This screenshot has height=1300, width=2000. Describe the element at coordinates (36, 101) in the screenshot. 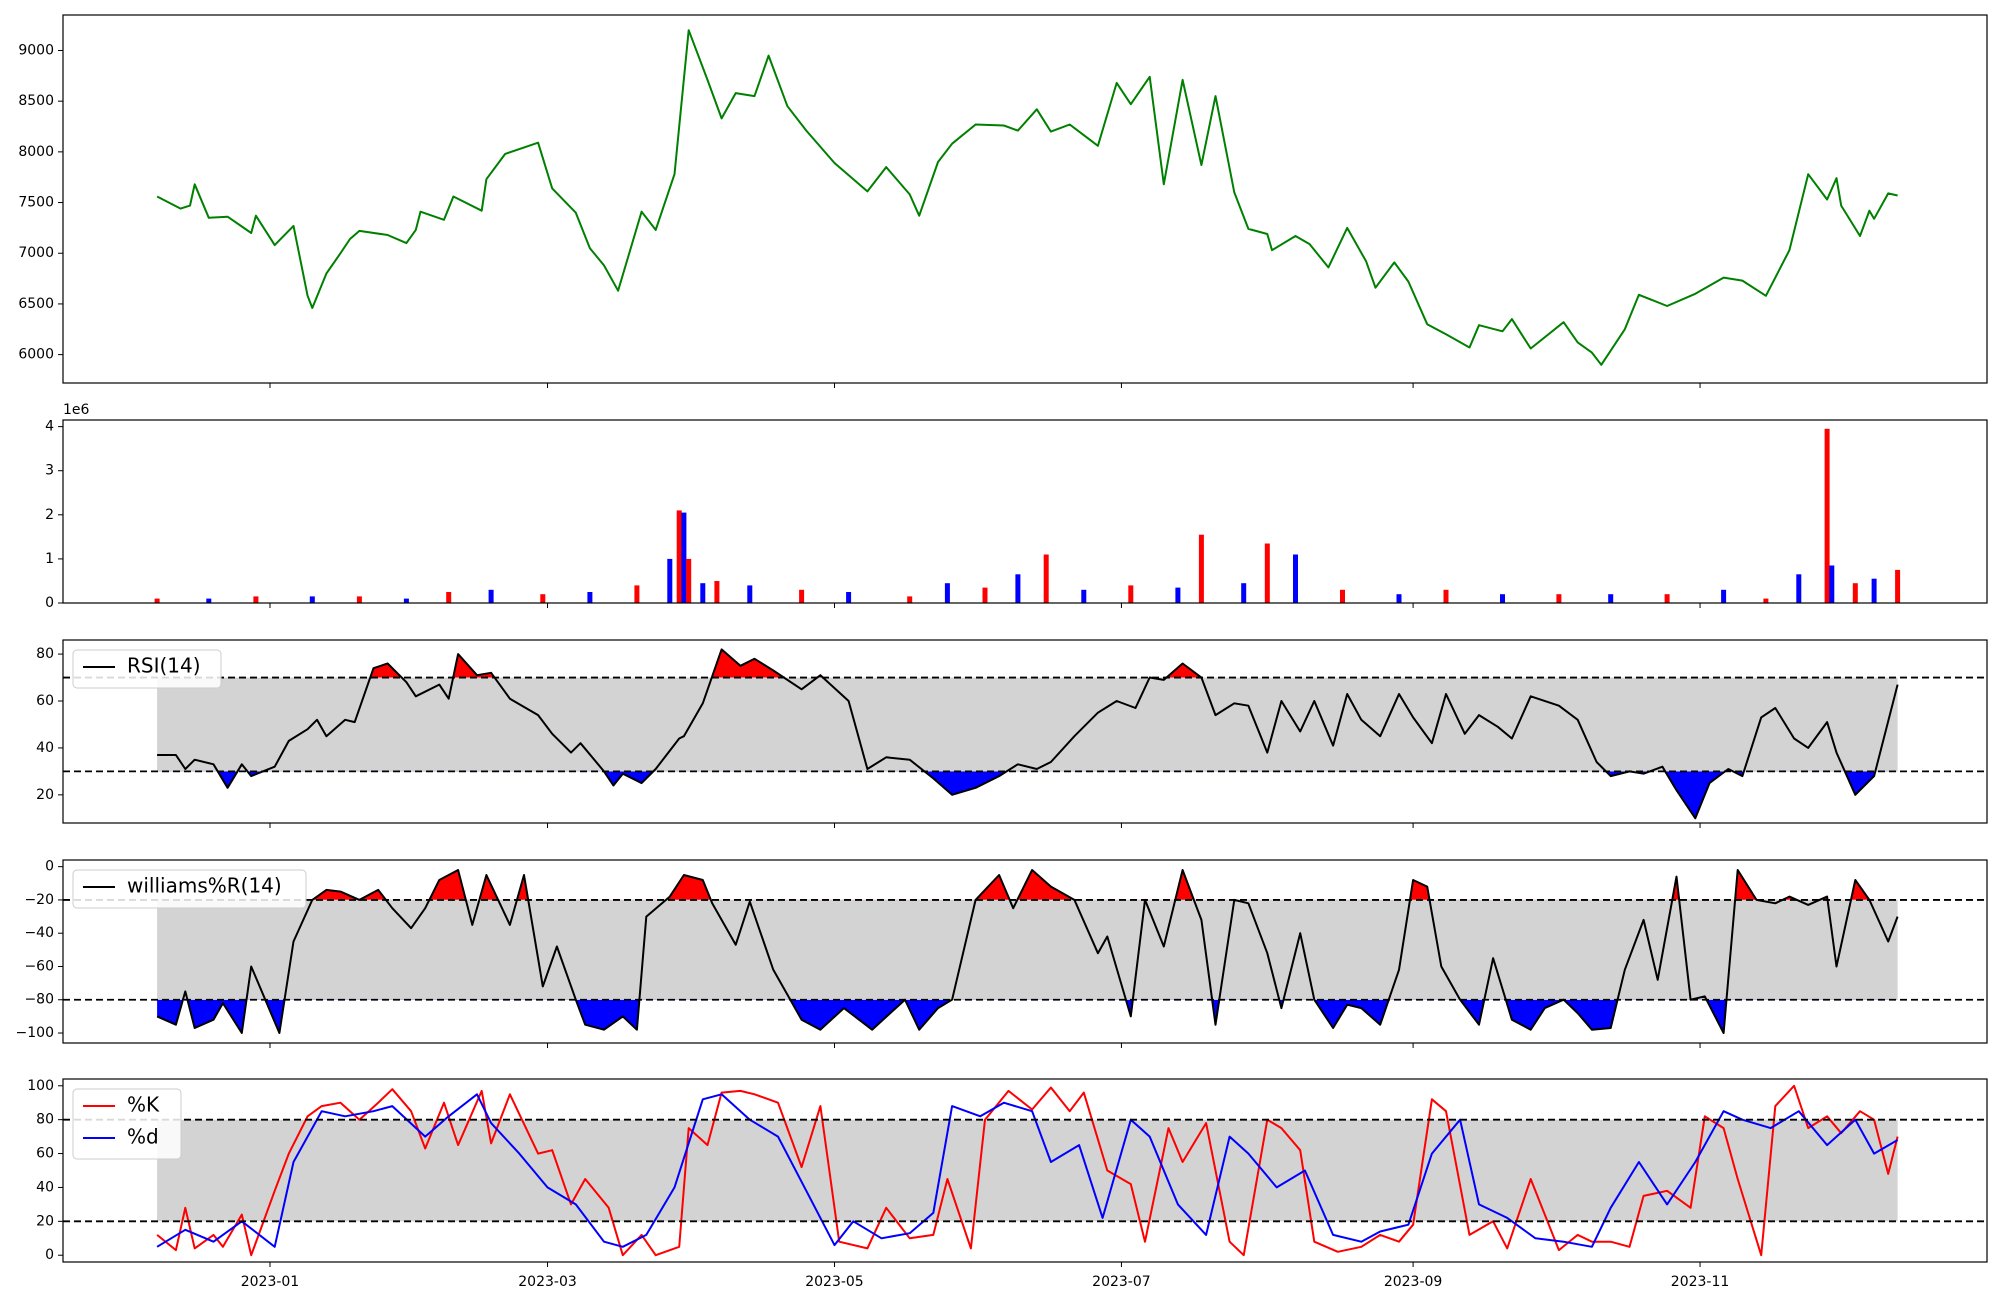

I see `y-tick-label: 8500` at that location.